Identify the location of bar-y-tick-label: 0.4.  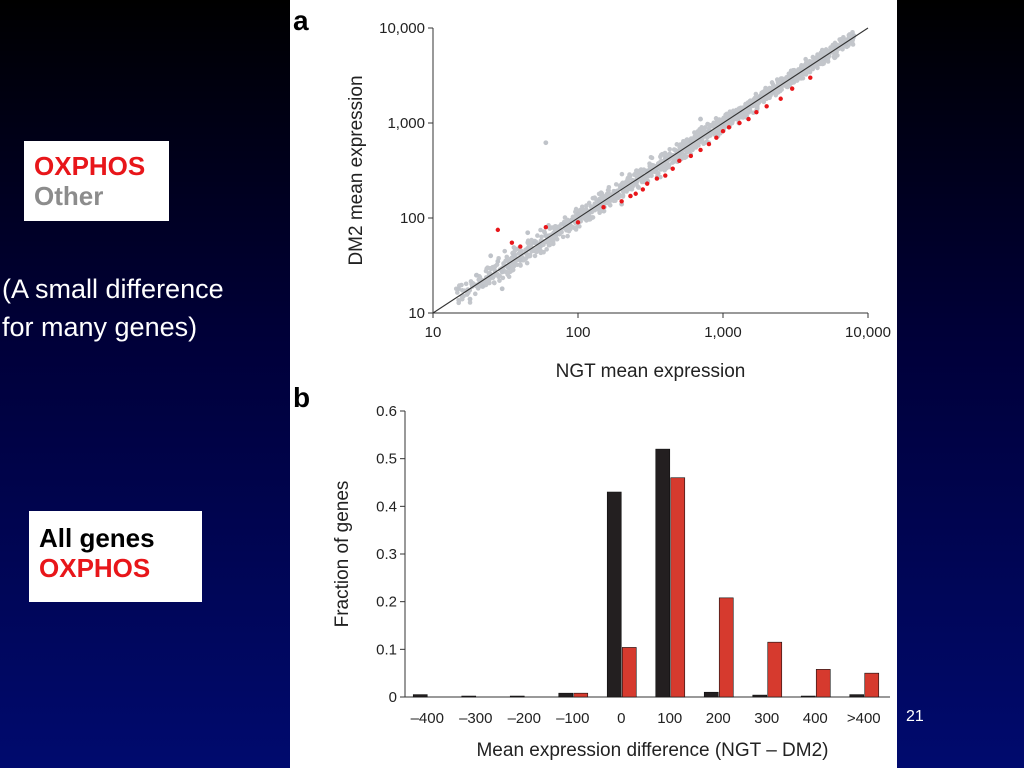
(386, 506).